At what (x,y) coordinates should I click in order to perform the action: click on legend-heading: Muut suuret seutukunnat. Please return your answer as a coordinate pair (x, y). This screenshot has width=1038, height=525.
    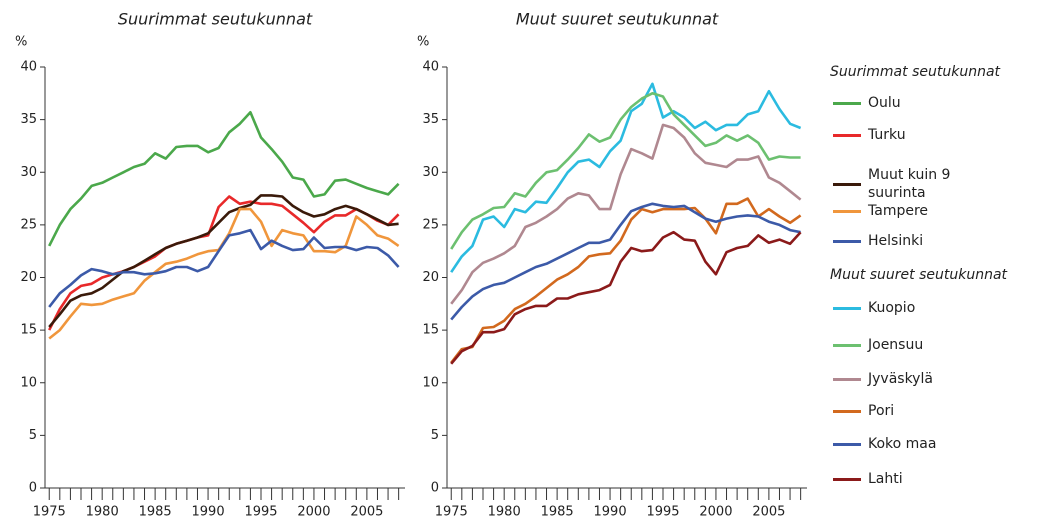
    Looking at the image, I should click on (919, 275).